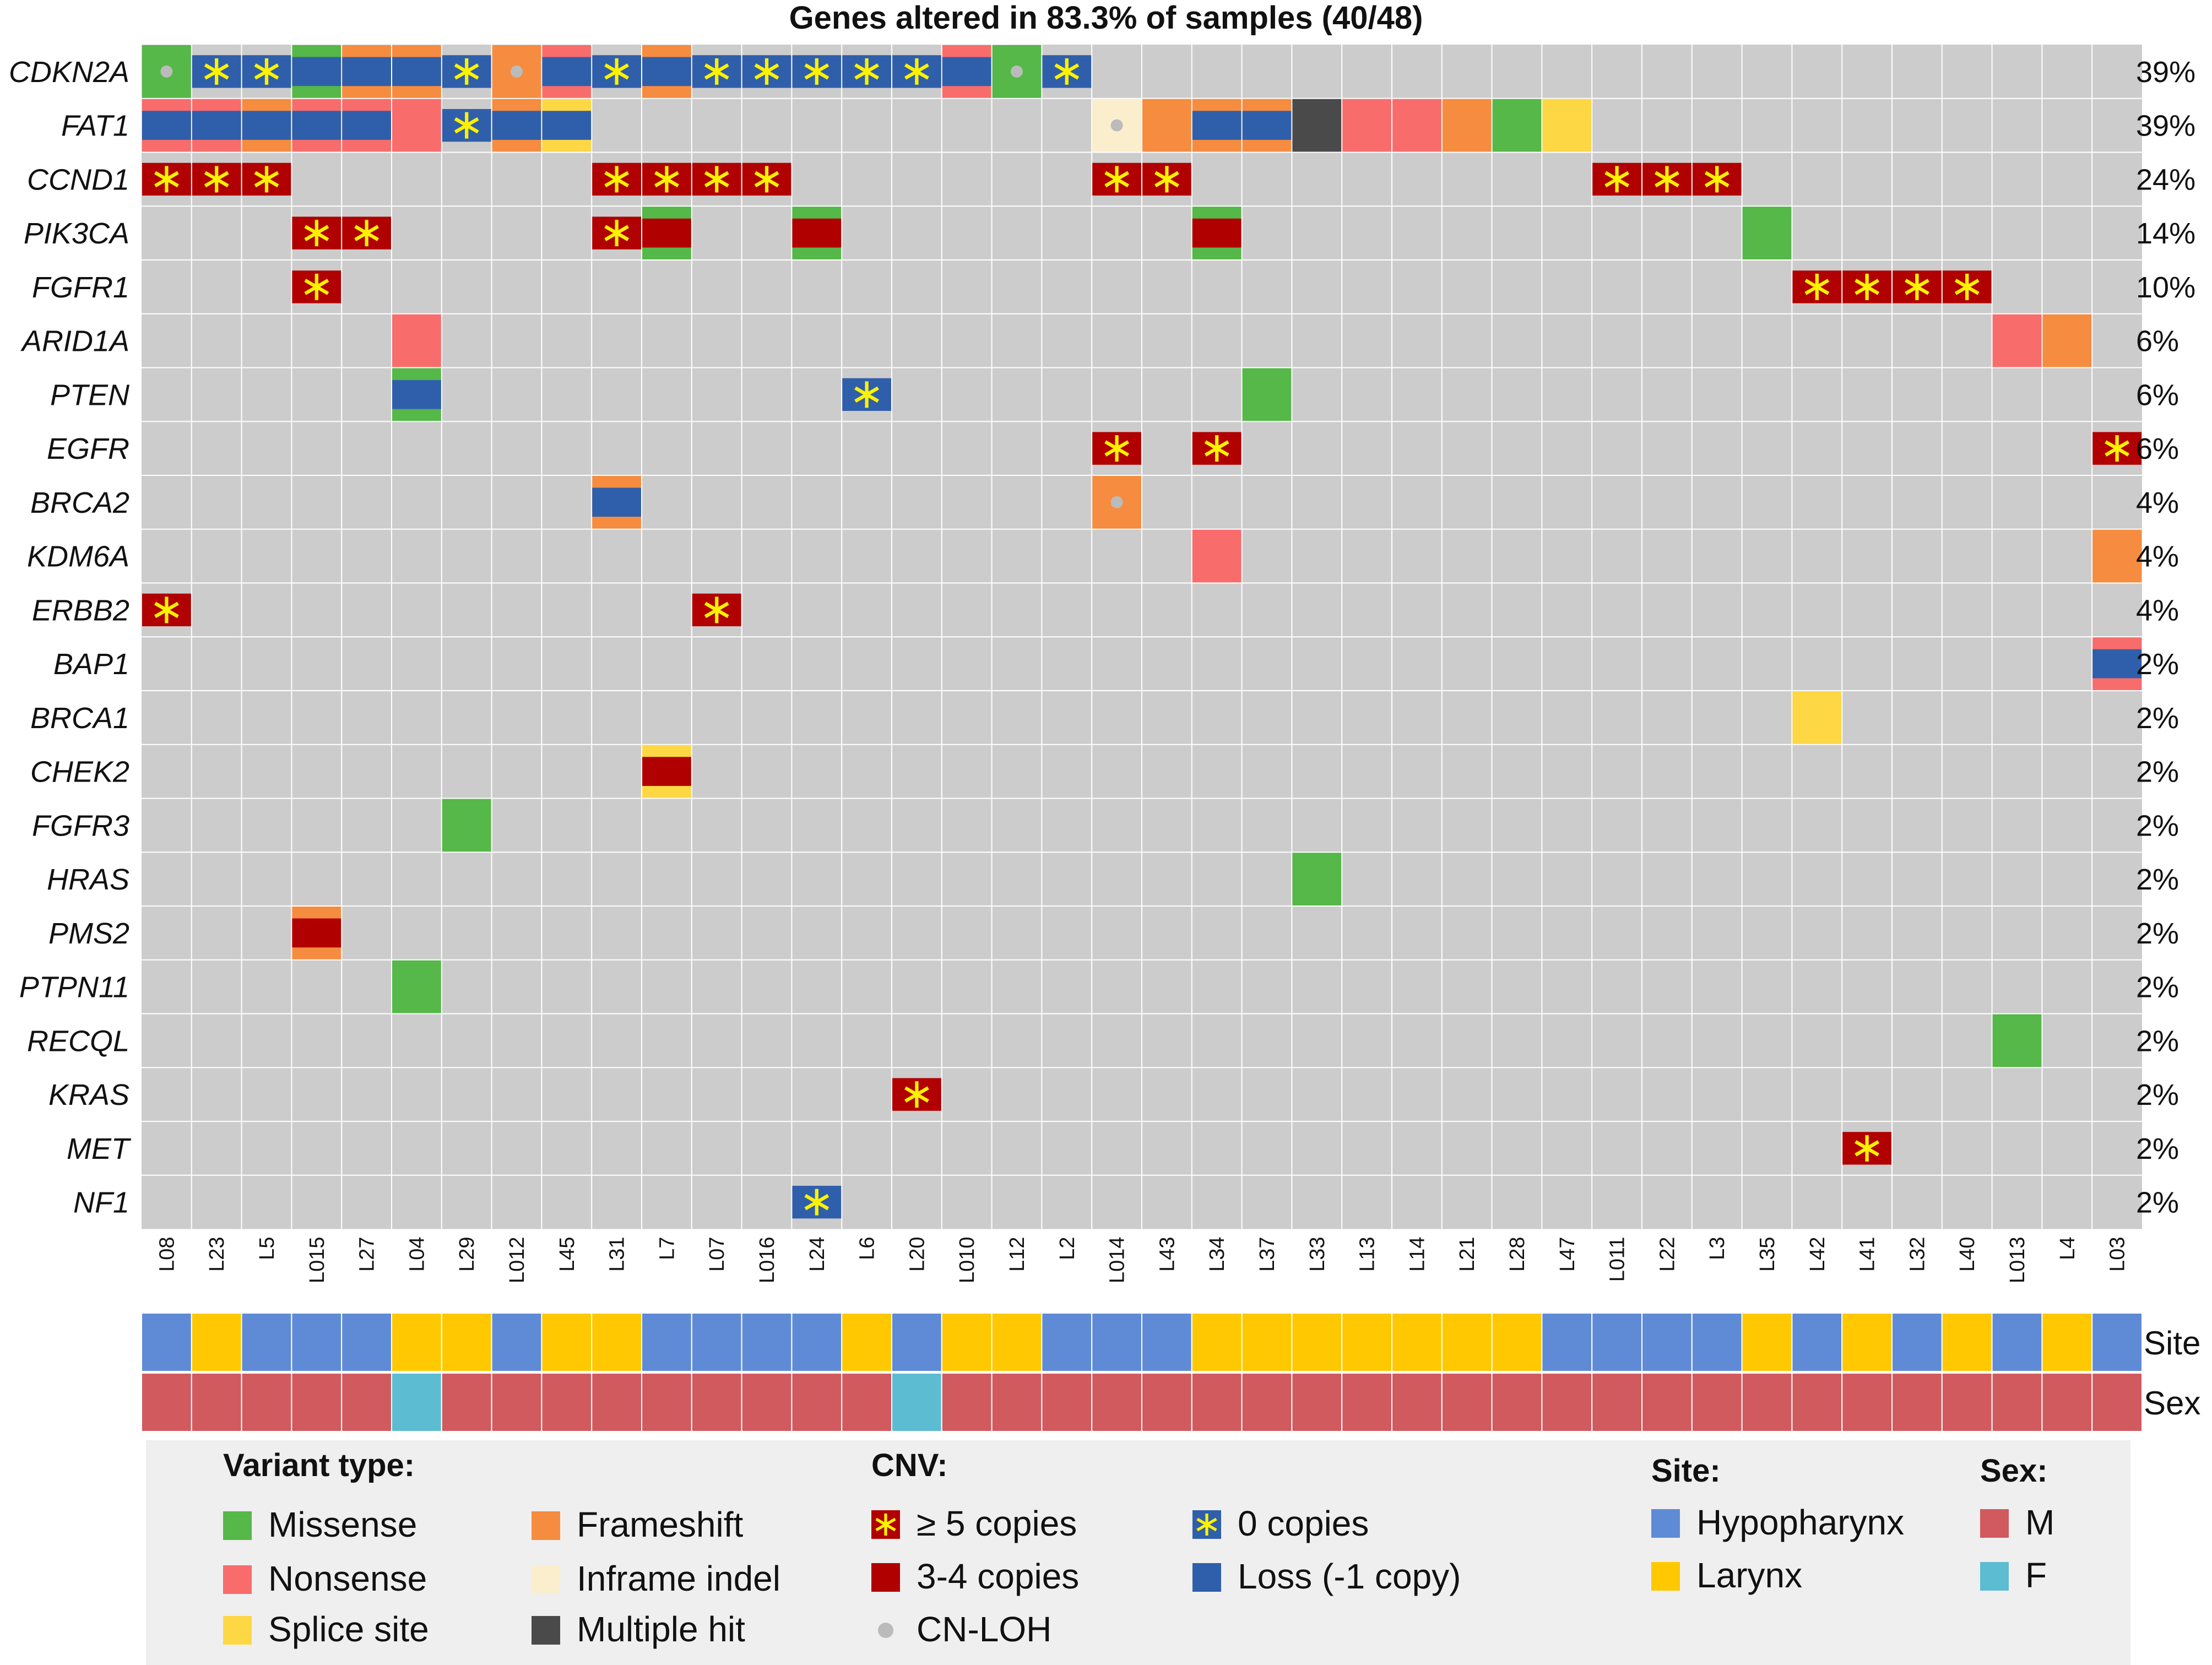  I want to click on legend-label-hypopharynx: Hypopharynx, so click(1800, 1522).